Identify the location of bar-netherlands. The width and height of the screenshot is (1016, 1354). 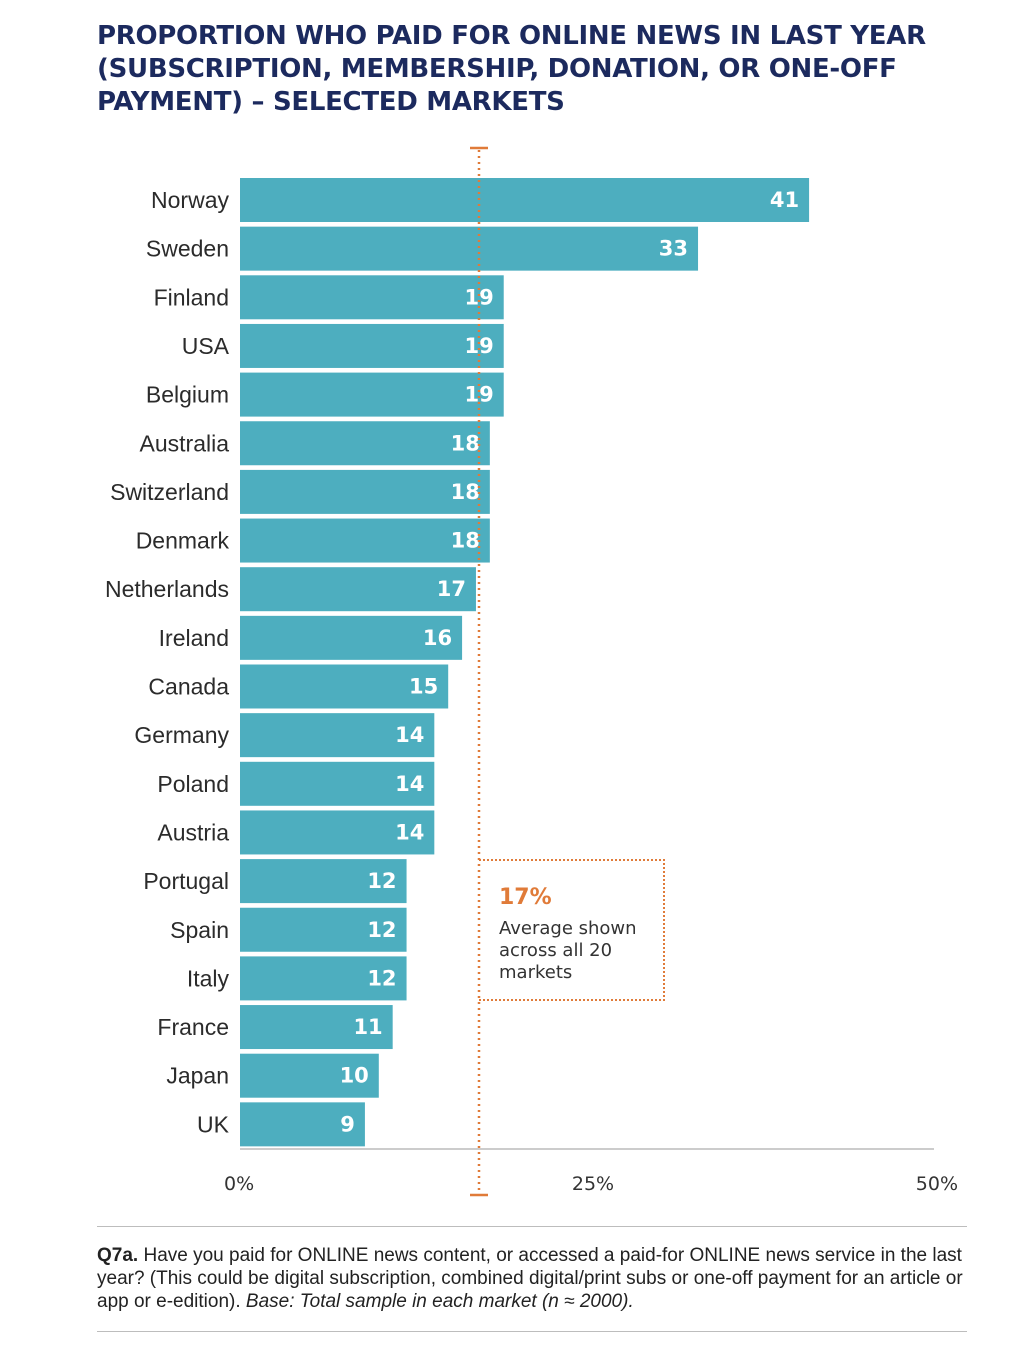
(358, 589).